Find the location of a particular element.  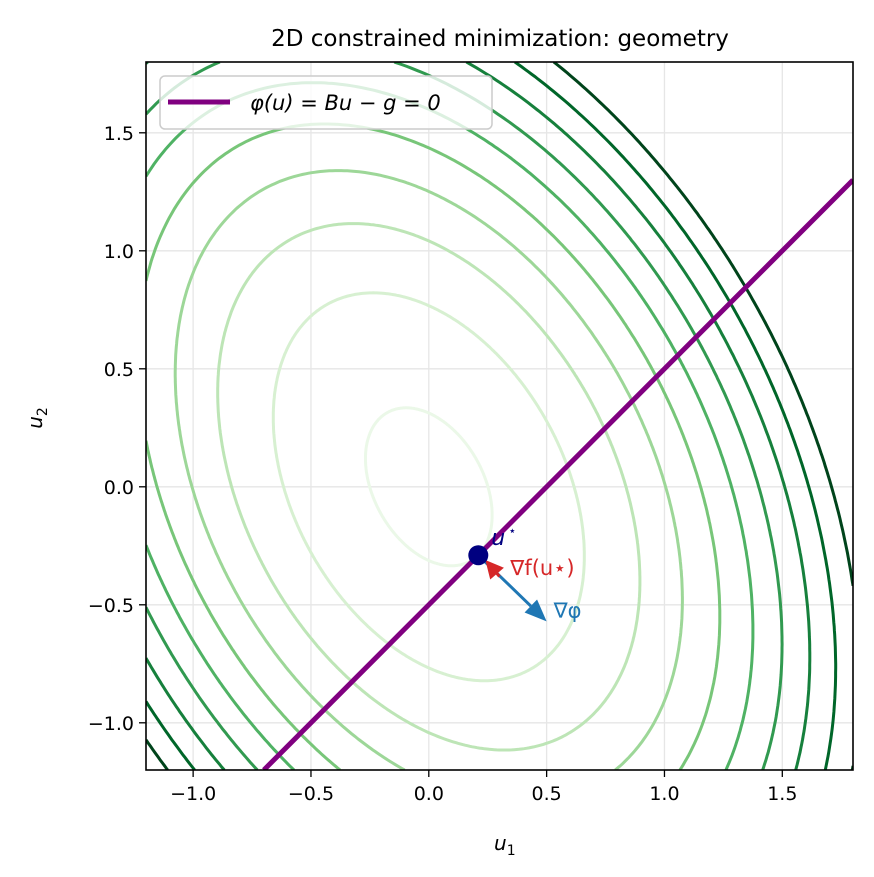

grad-f-arrow-shaft is located at coordinates (498, 575).